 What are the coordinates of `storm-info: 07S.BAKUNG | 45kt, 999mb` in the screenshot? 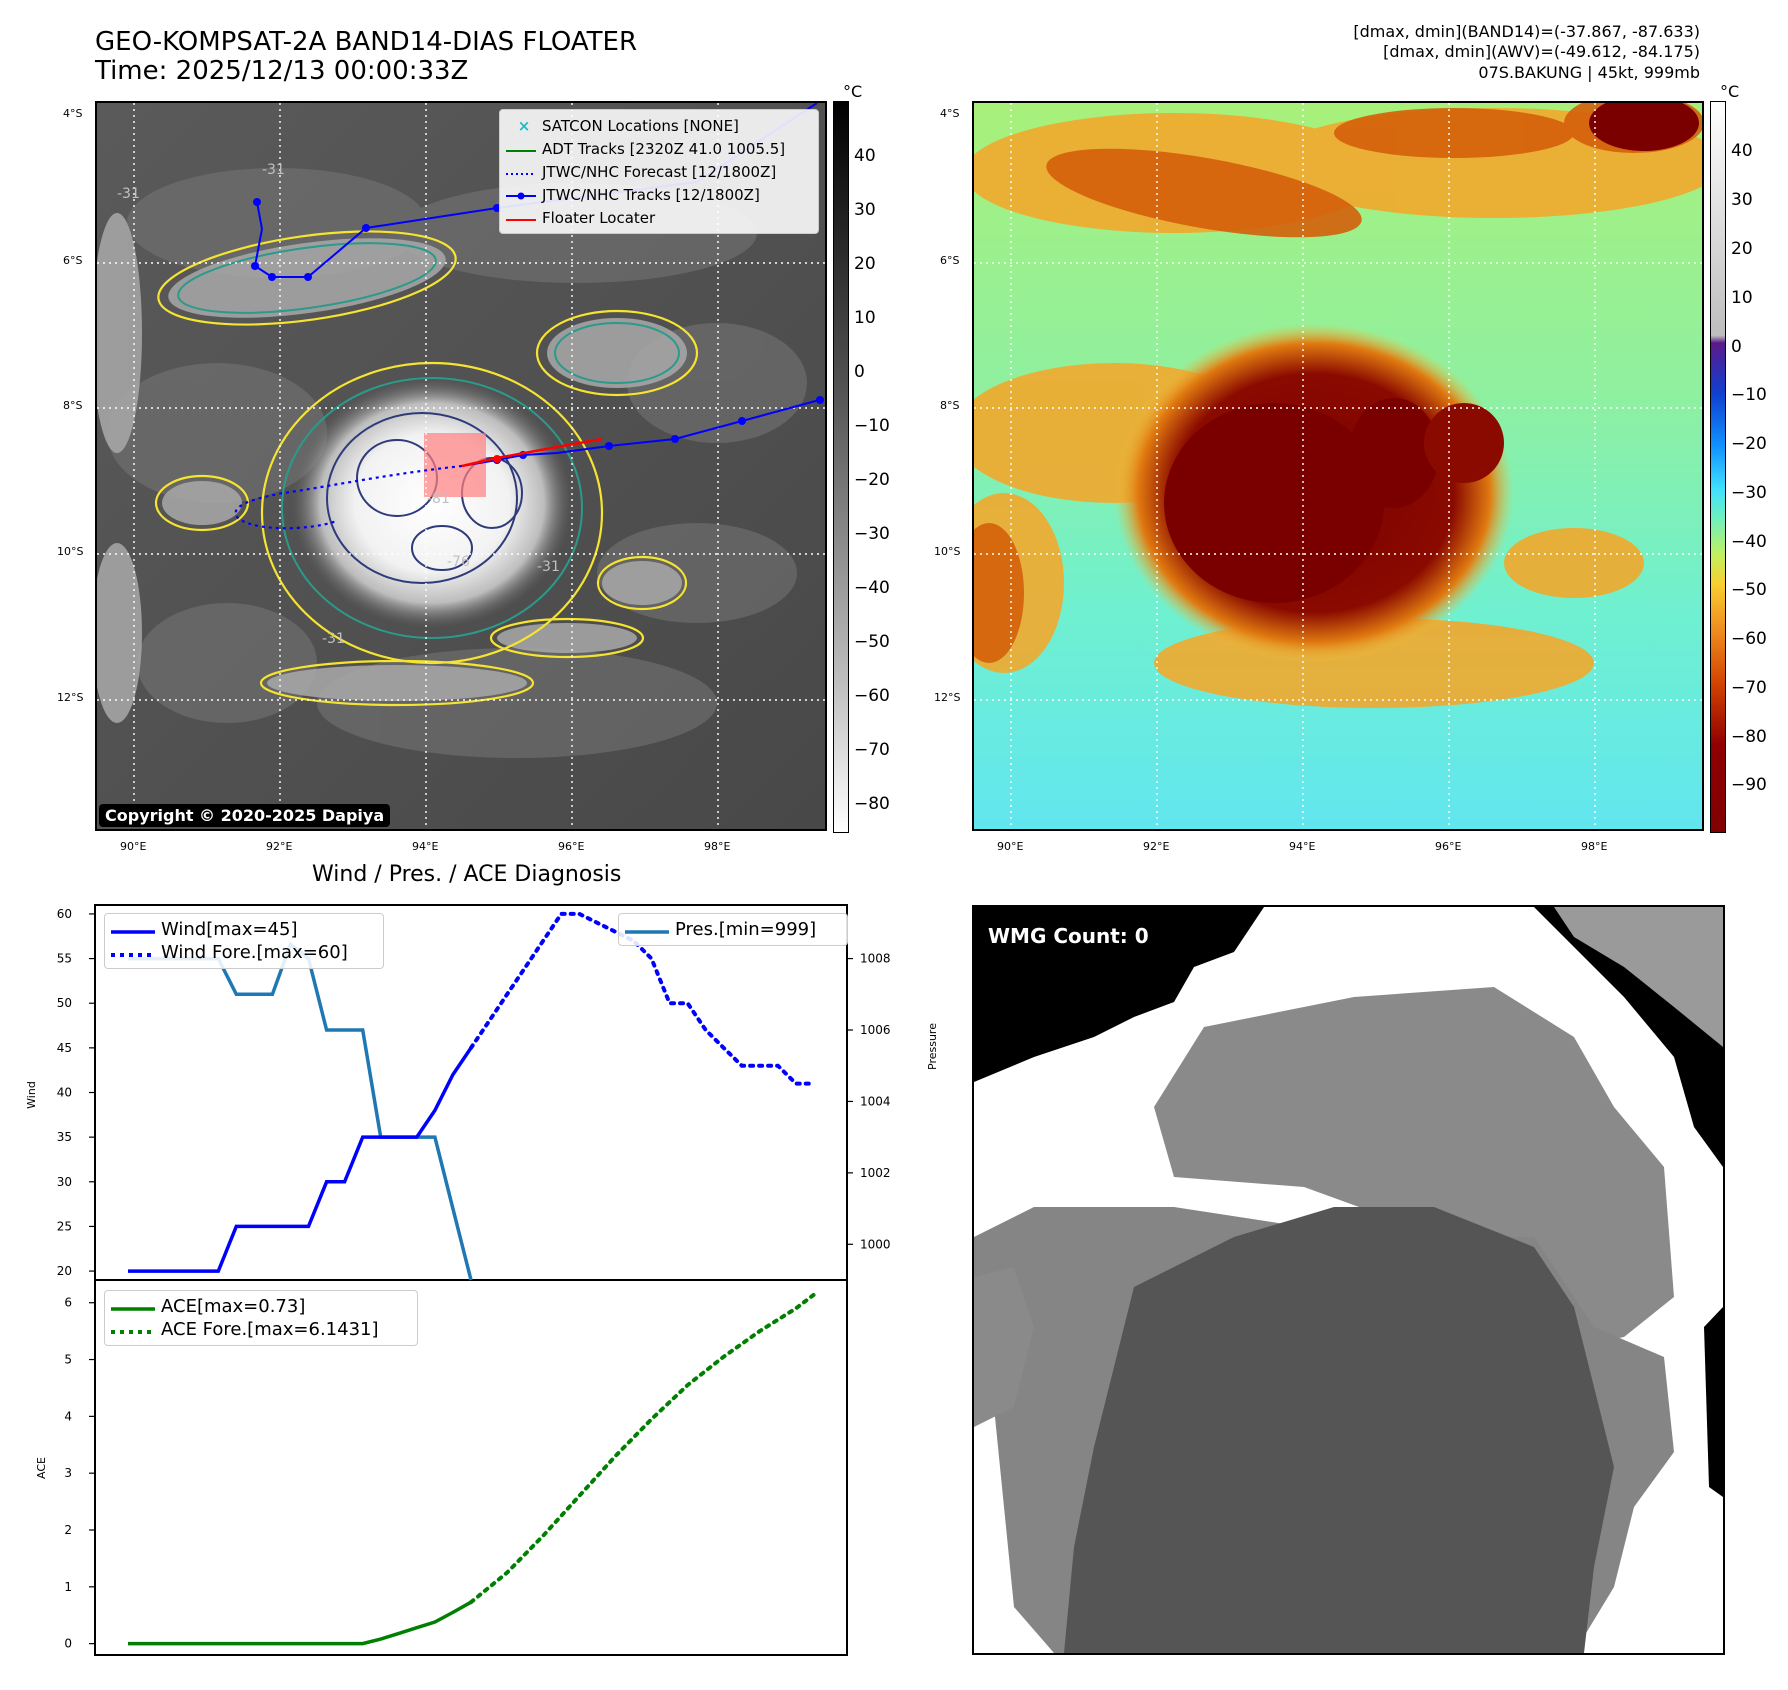 It's located at (1589, 72).